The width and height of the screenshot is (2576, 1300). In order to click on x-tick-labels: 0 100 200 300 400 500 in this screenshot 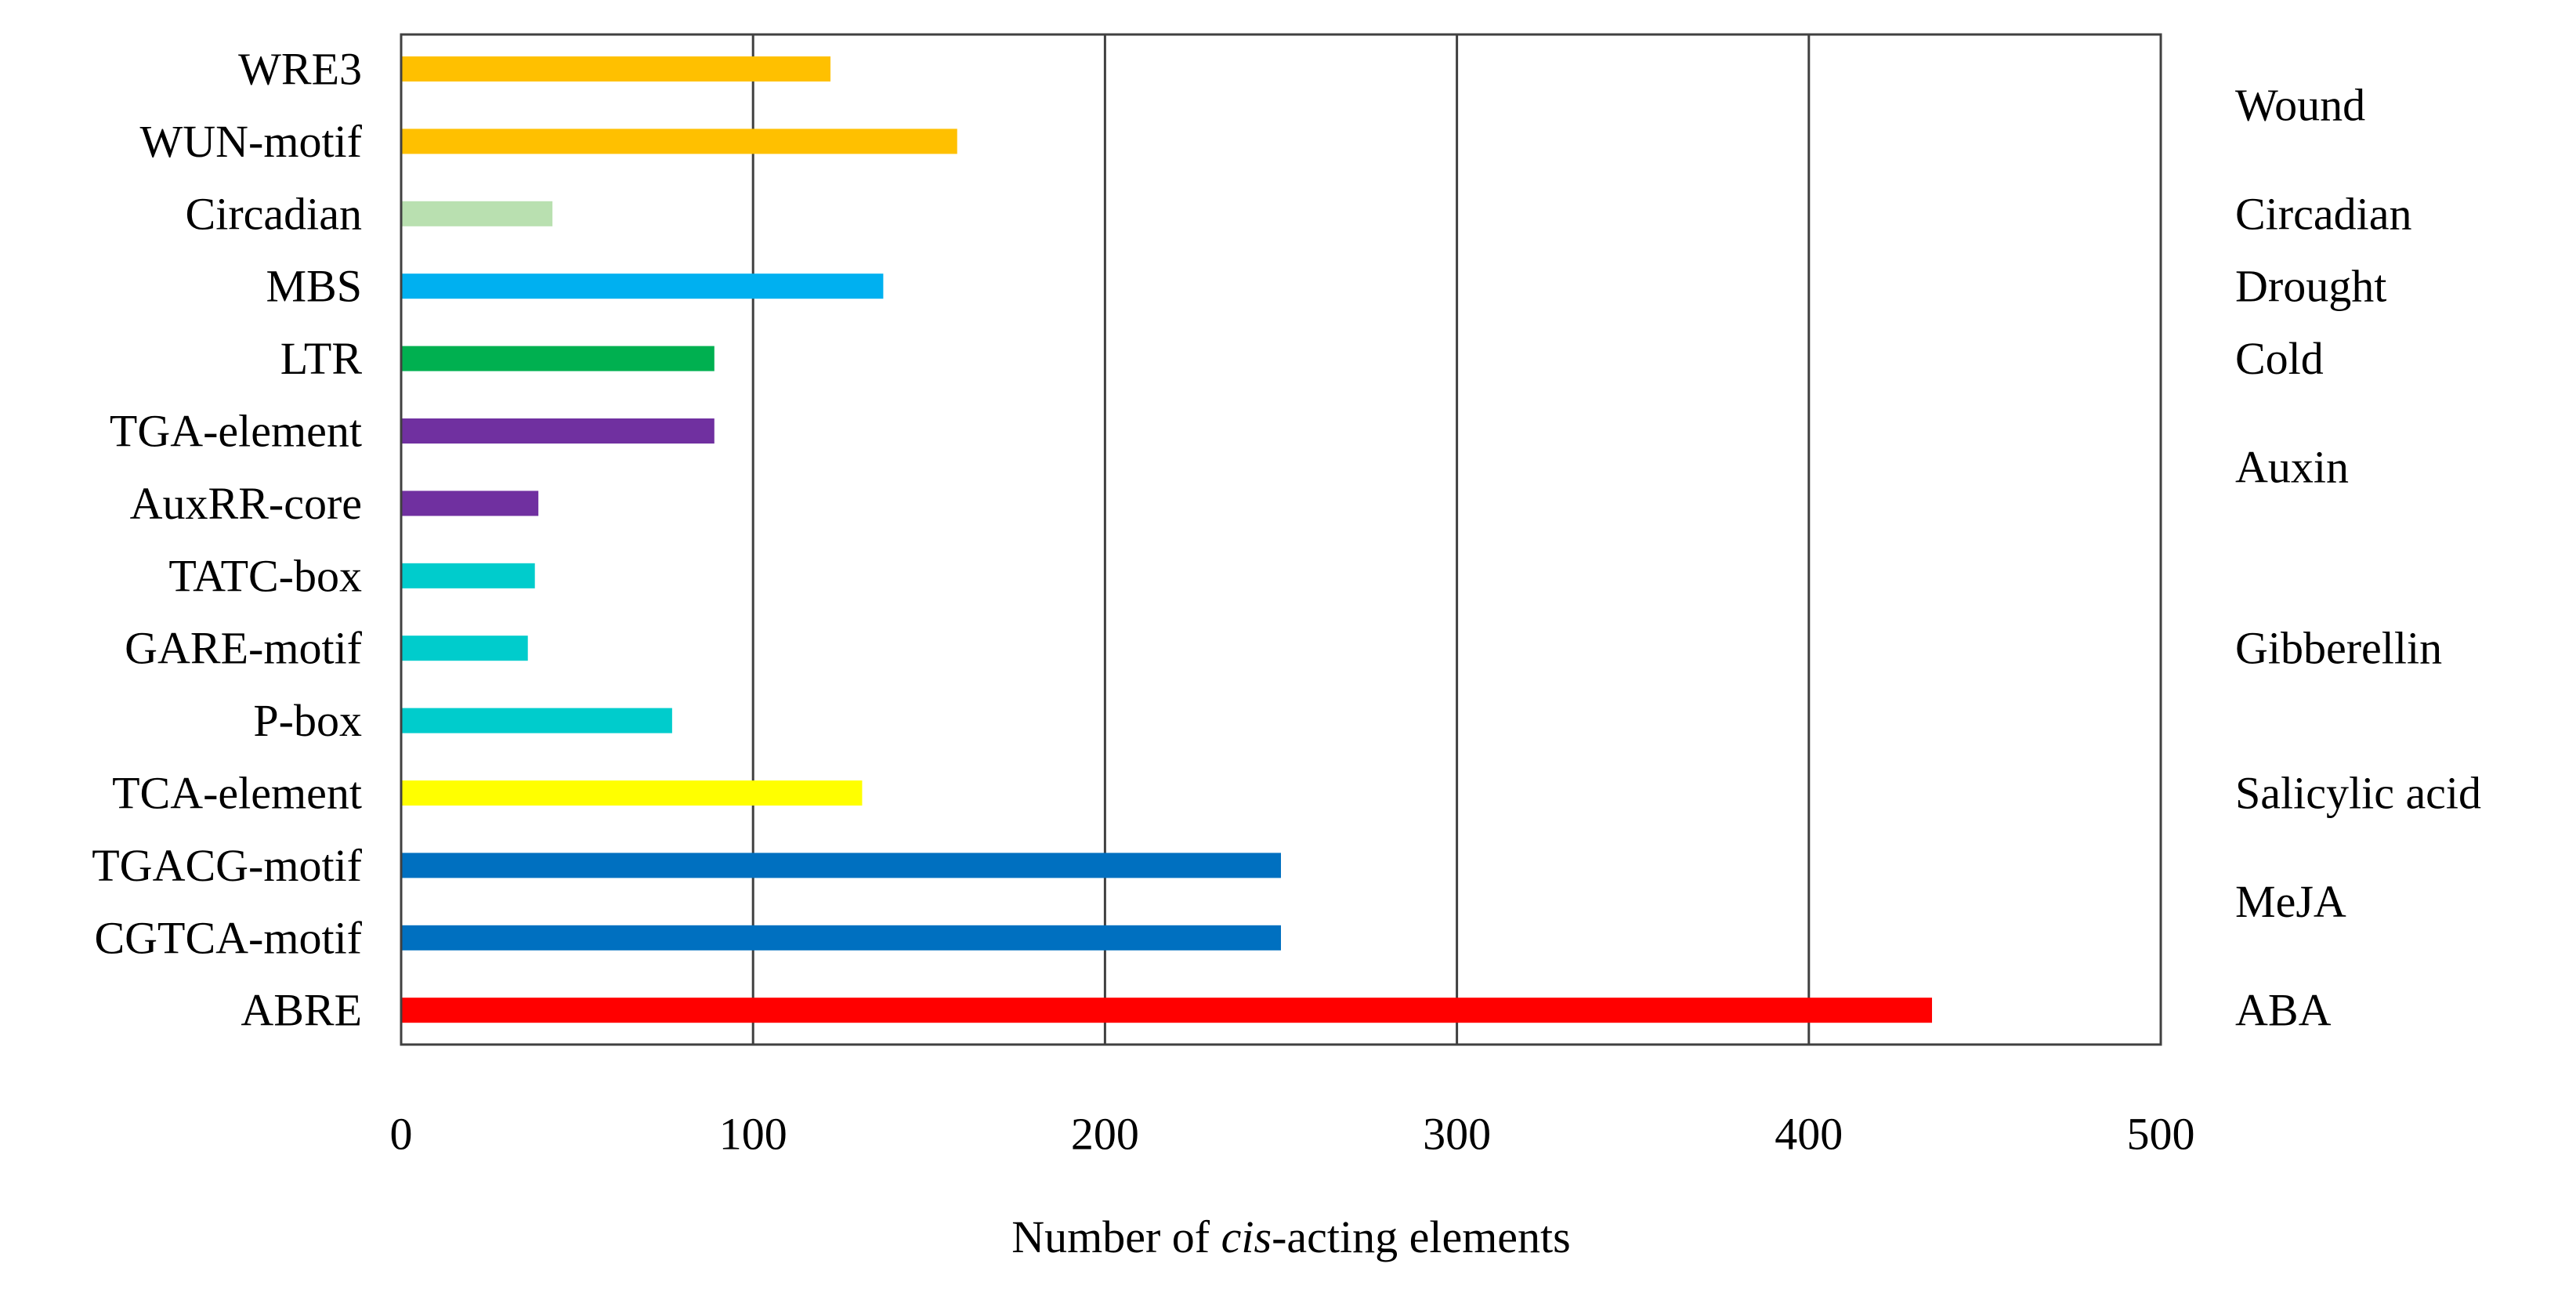, I will do `click(1292, 1135)`.